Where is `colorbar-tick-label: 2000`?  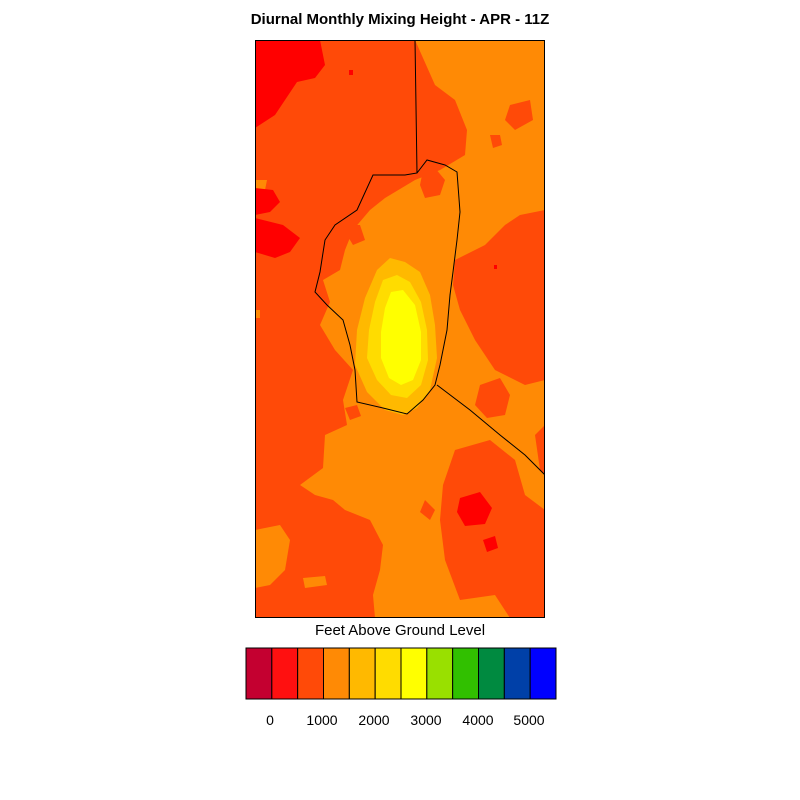
colorbar-tick-label: 2000 is located at coordinates (374, 720).